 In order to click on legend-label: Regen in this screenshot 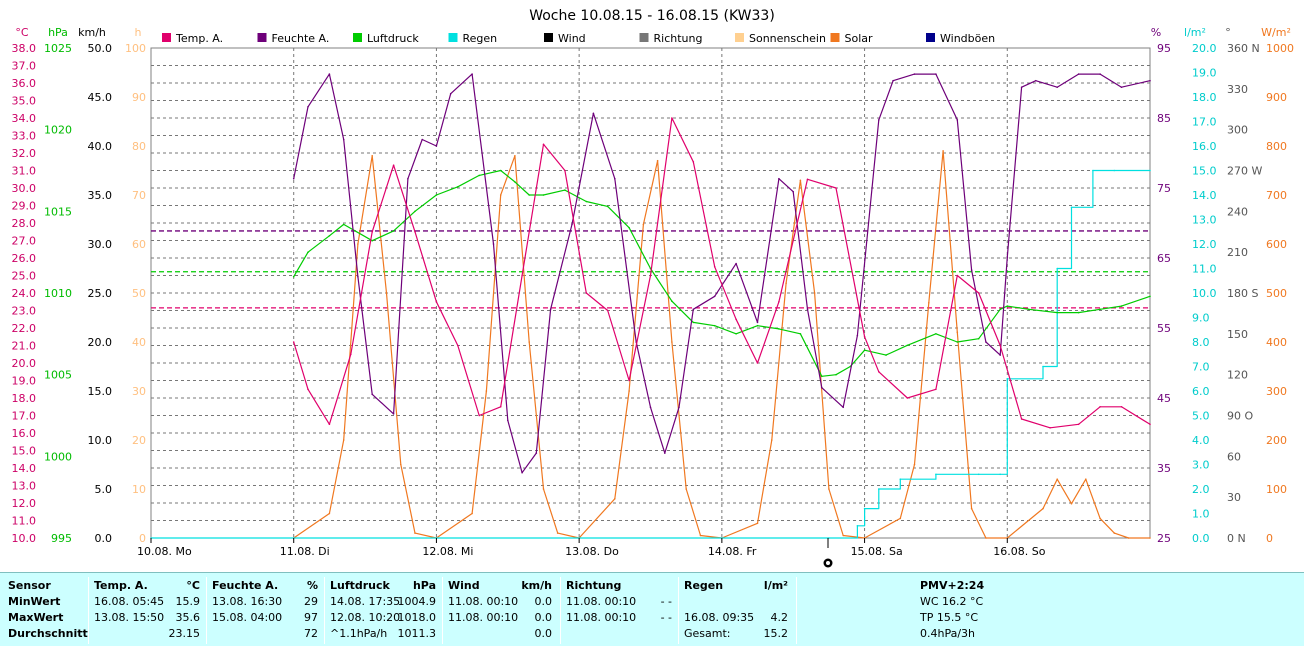, I will do `click(480, 38)`.